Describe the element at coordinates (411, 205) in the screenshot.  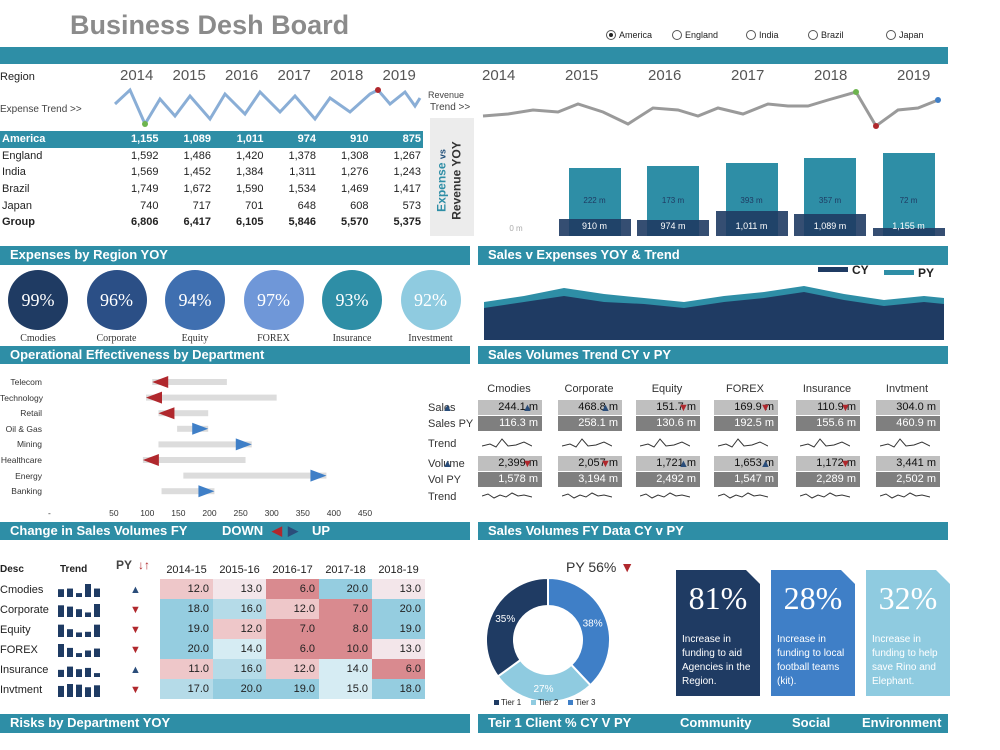
I see `region-value: 573` at that location.